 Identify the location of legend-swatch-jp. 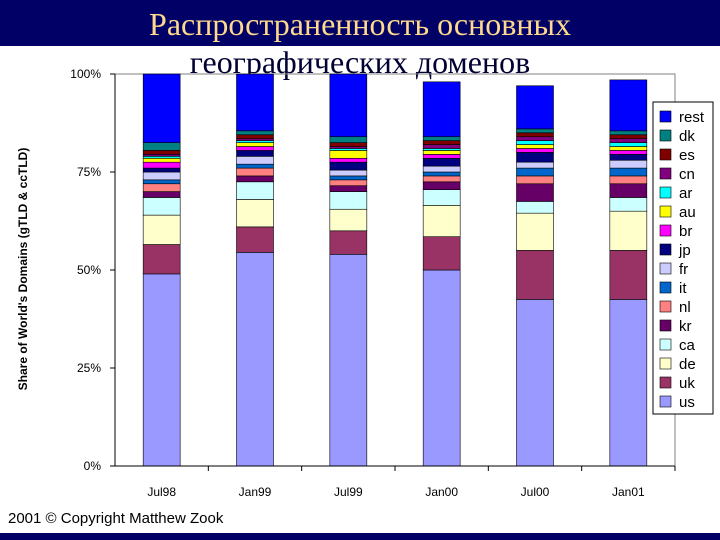
(665, 249).